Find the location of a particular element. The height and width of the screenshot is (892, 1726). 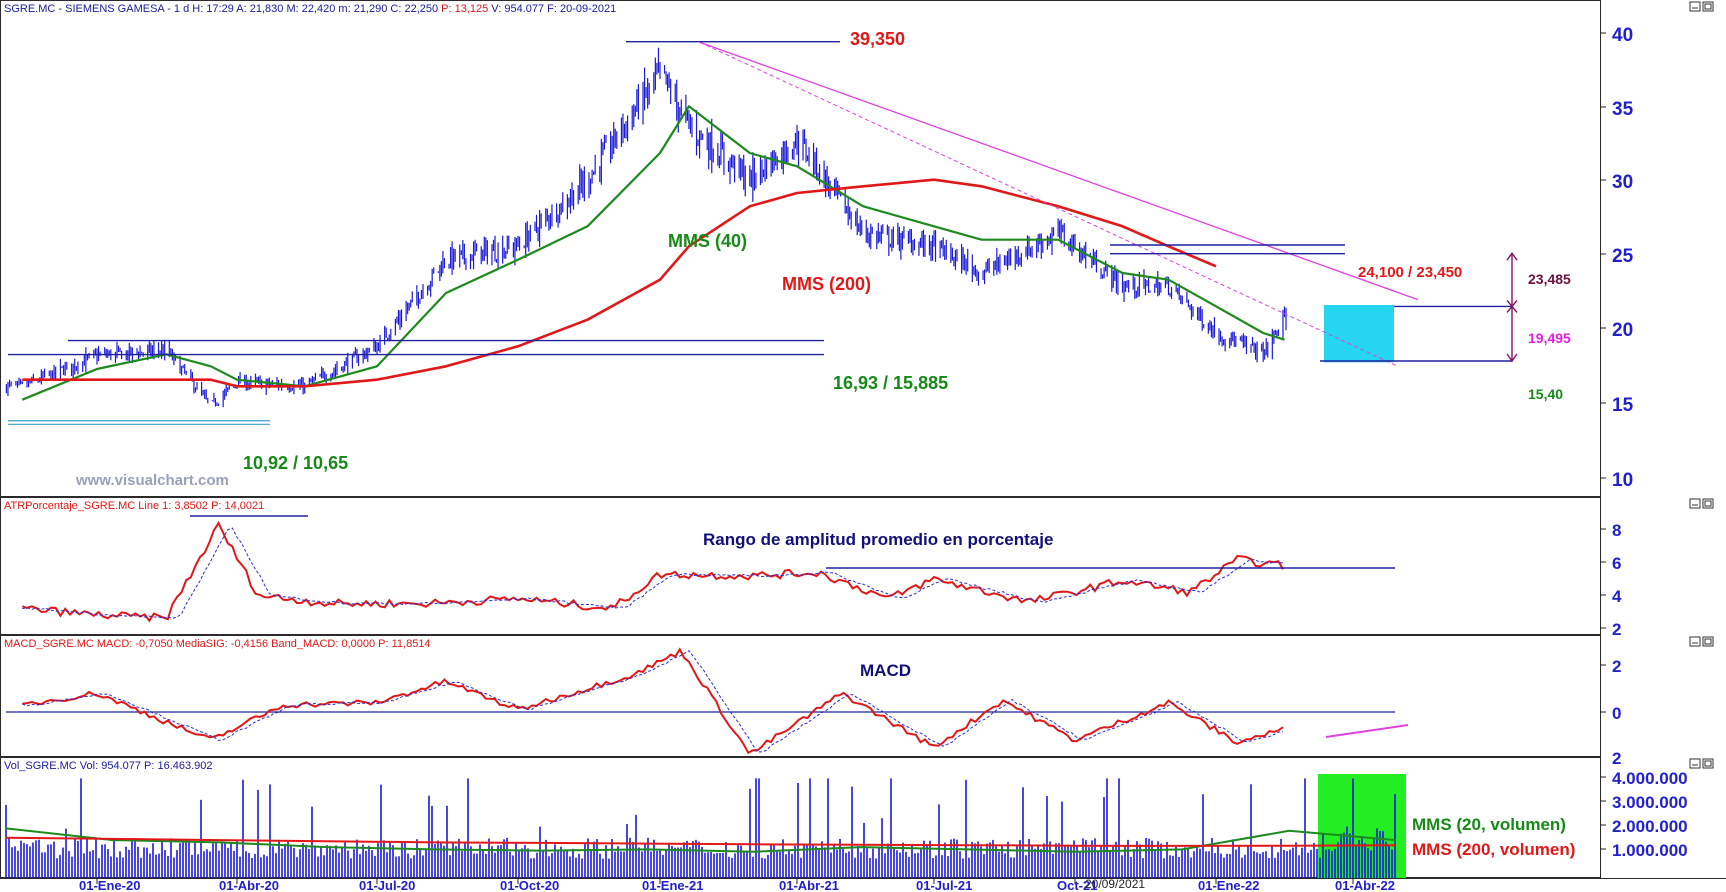

price-ytick-label: 25 is located at coordinates (1623, 256).